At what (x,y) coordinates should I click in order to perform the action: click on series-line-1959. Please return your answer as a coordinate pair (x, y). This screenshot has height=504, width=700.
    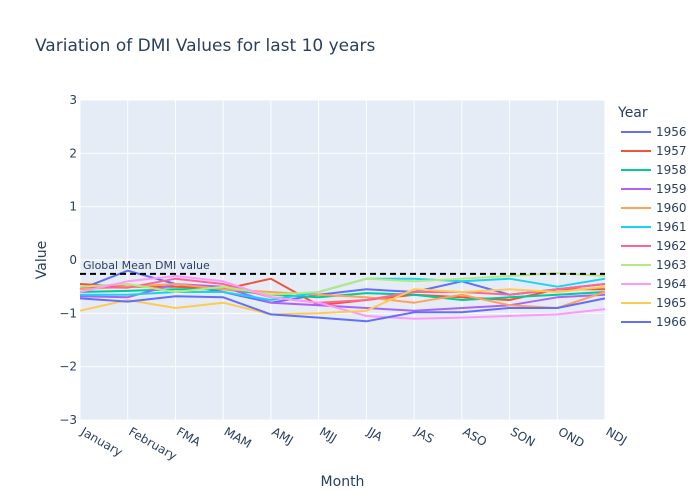
    Looking at the image, I should click on (342, 297).